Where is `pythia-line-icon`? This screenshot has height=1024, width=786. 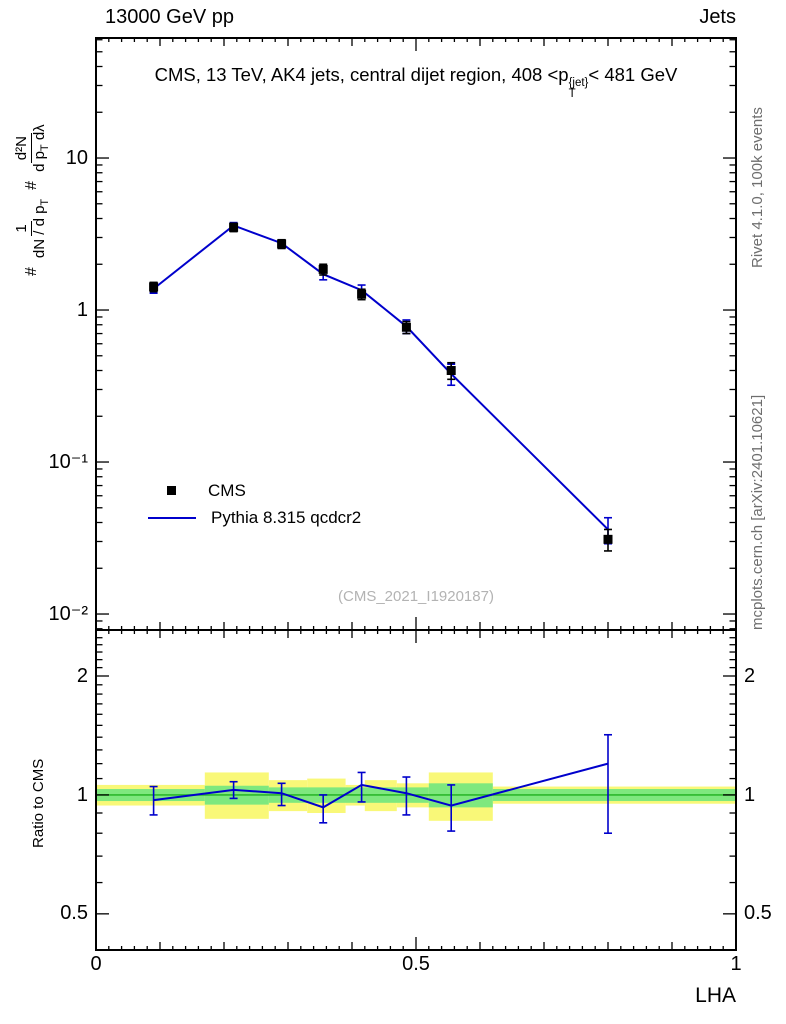
pythia-line-icon is located at coordinates (172, 517).